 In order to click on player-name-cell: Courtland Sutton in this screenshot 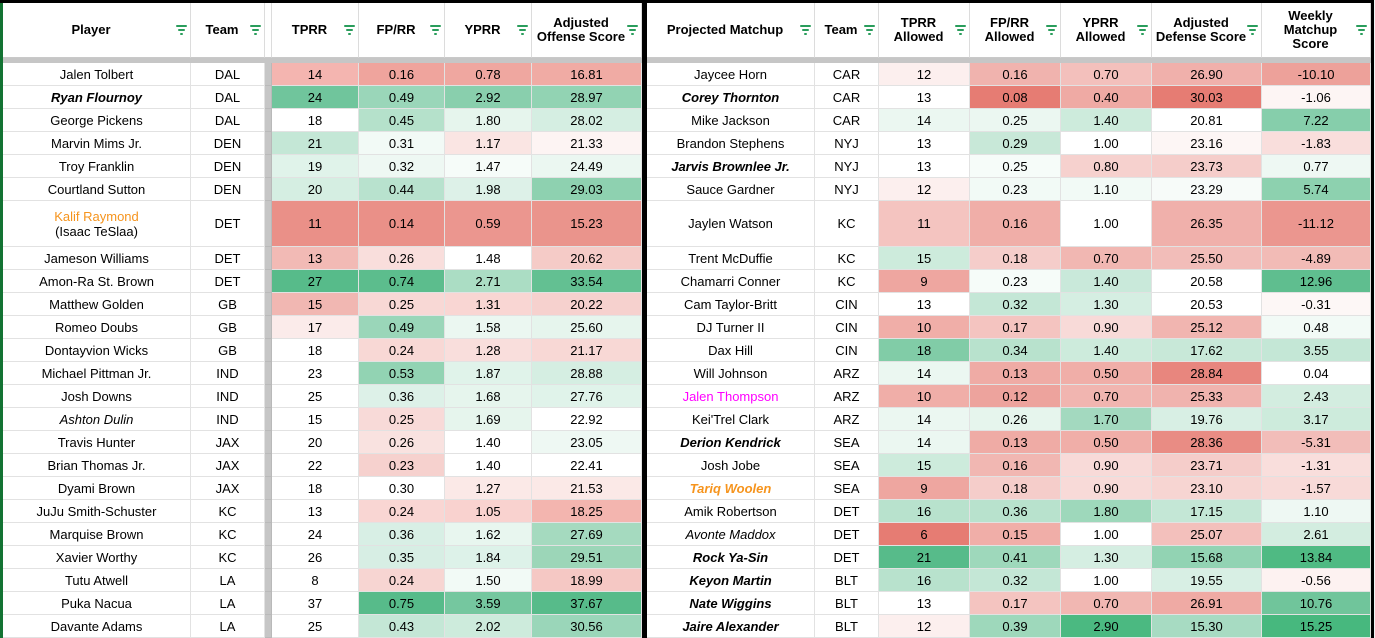, I will do `click(97, 189)`.